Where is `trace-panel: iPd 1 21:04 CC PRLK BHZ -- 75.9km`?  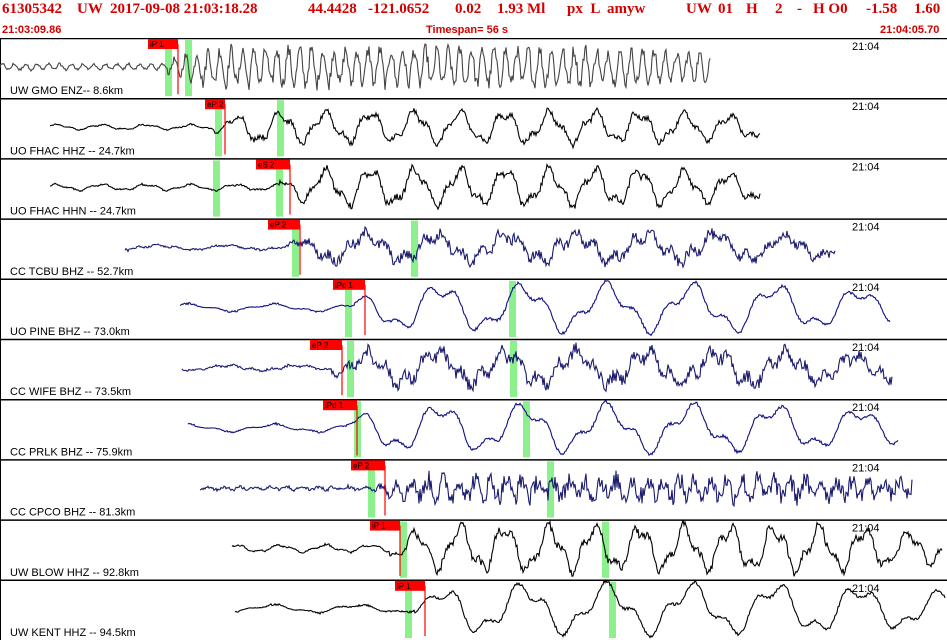 trace-panel: iPd 1 21:04 CC PRLK BHZ -- 75.9km is located at coordinates (473, 429).